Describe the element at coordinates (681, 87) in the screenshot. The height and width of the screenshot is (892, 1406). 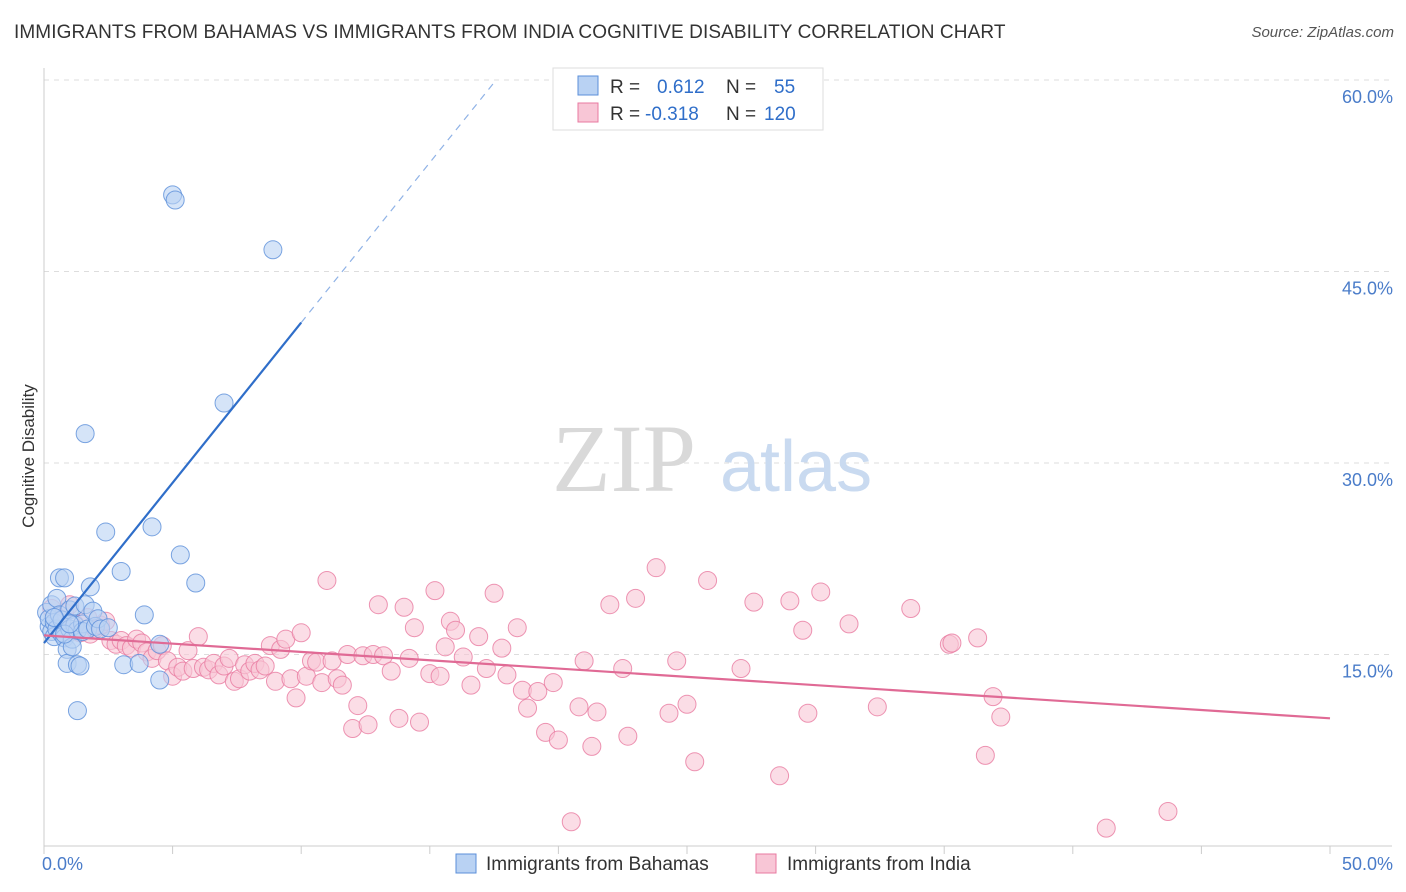
I see `stats-r-value-bahamas: 0.612` at that location.